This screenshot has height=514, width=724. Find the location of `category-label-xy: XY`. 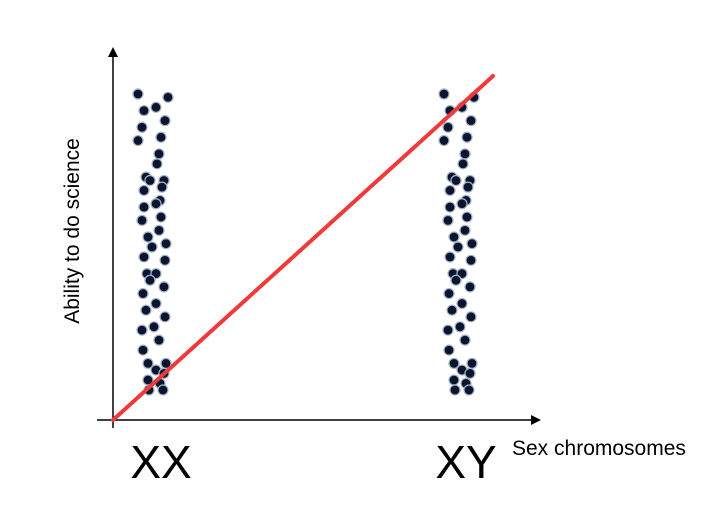

category-label-xy: XY is located at coordinates (465, 462).